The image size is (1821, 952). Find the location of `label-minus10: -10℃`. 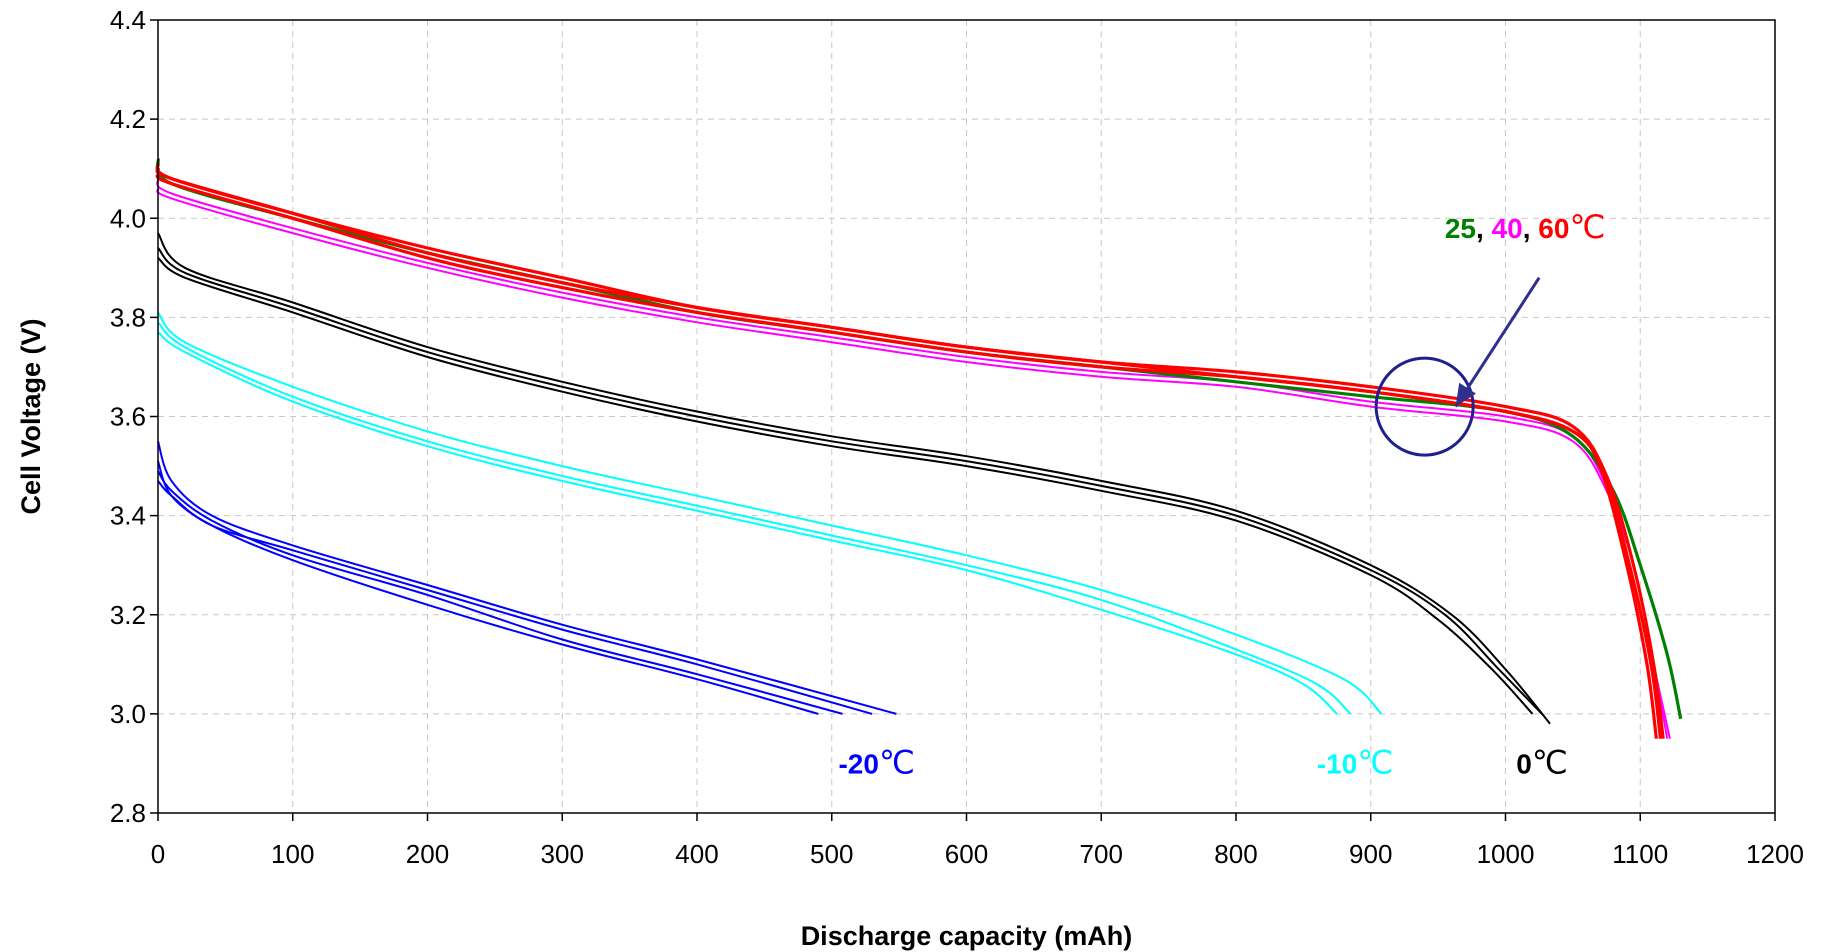

label-minus10: -10℃ is located at coordinates (1355, 762).